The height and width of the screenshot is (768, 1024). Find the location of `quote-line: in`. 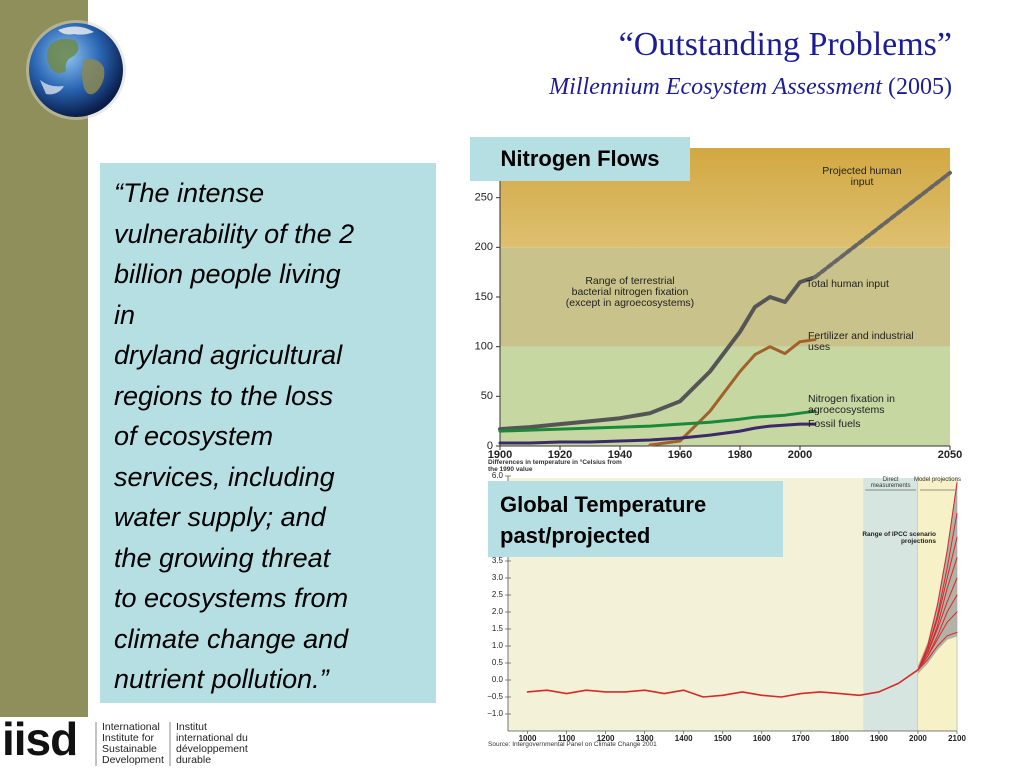

quote-line: in is located at coordinates (125, 314).